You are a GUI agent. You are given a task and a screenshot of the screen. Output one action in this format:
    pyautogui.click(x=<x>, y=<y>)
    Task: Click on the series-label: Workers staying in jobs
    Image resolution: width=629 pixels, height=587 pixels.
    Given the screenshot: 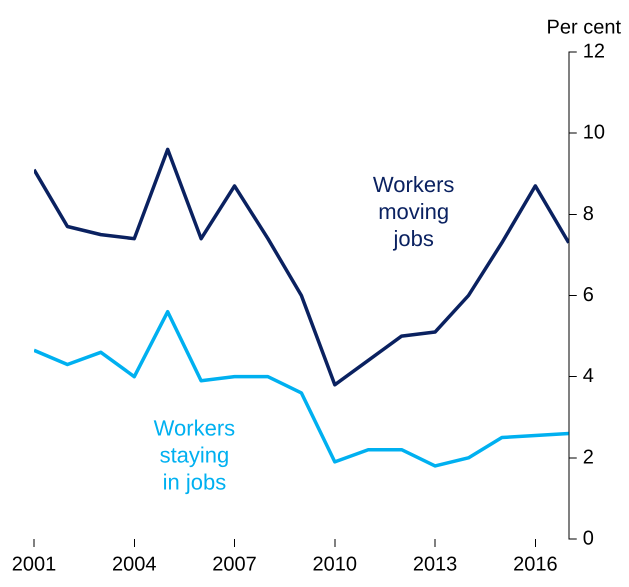 What is the action you would take?
    pyautogui.click(x=195, y=454)
    